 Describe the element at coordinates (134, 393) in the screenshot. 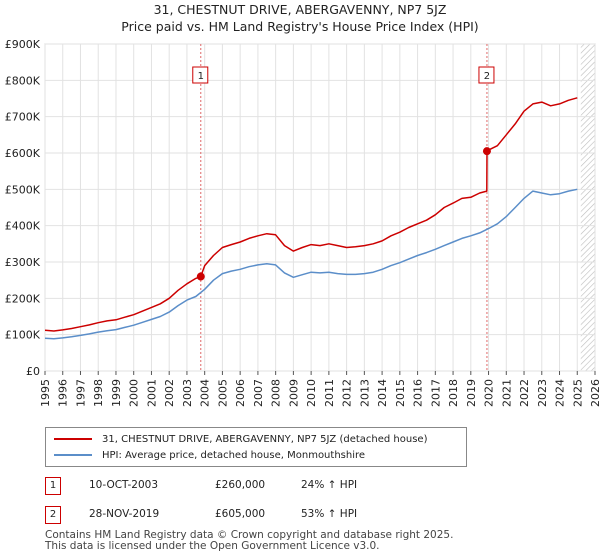

I see `x-tick-label: 2000` at that location.